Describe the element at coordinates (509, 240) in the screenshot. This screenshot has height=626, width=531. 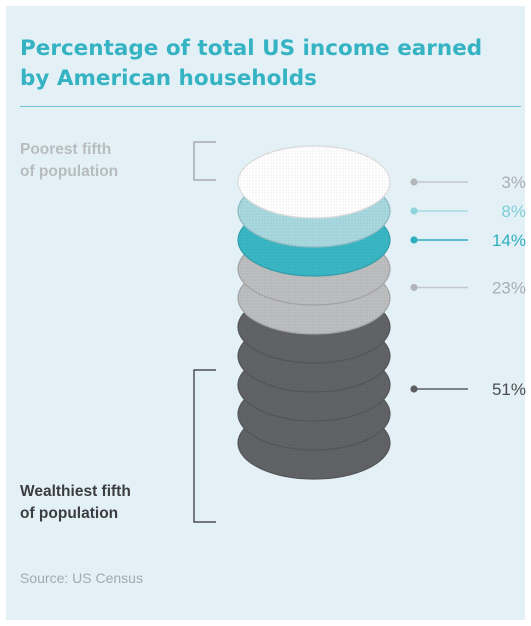
I see `value-label: 14%` at that location.